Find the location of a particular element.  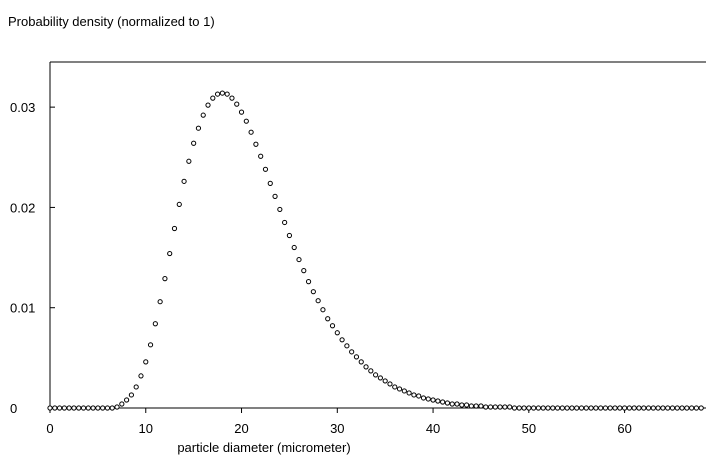

x-tick-label: 0 is located at coordinates (49, 428).